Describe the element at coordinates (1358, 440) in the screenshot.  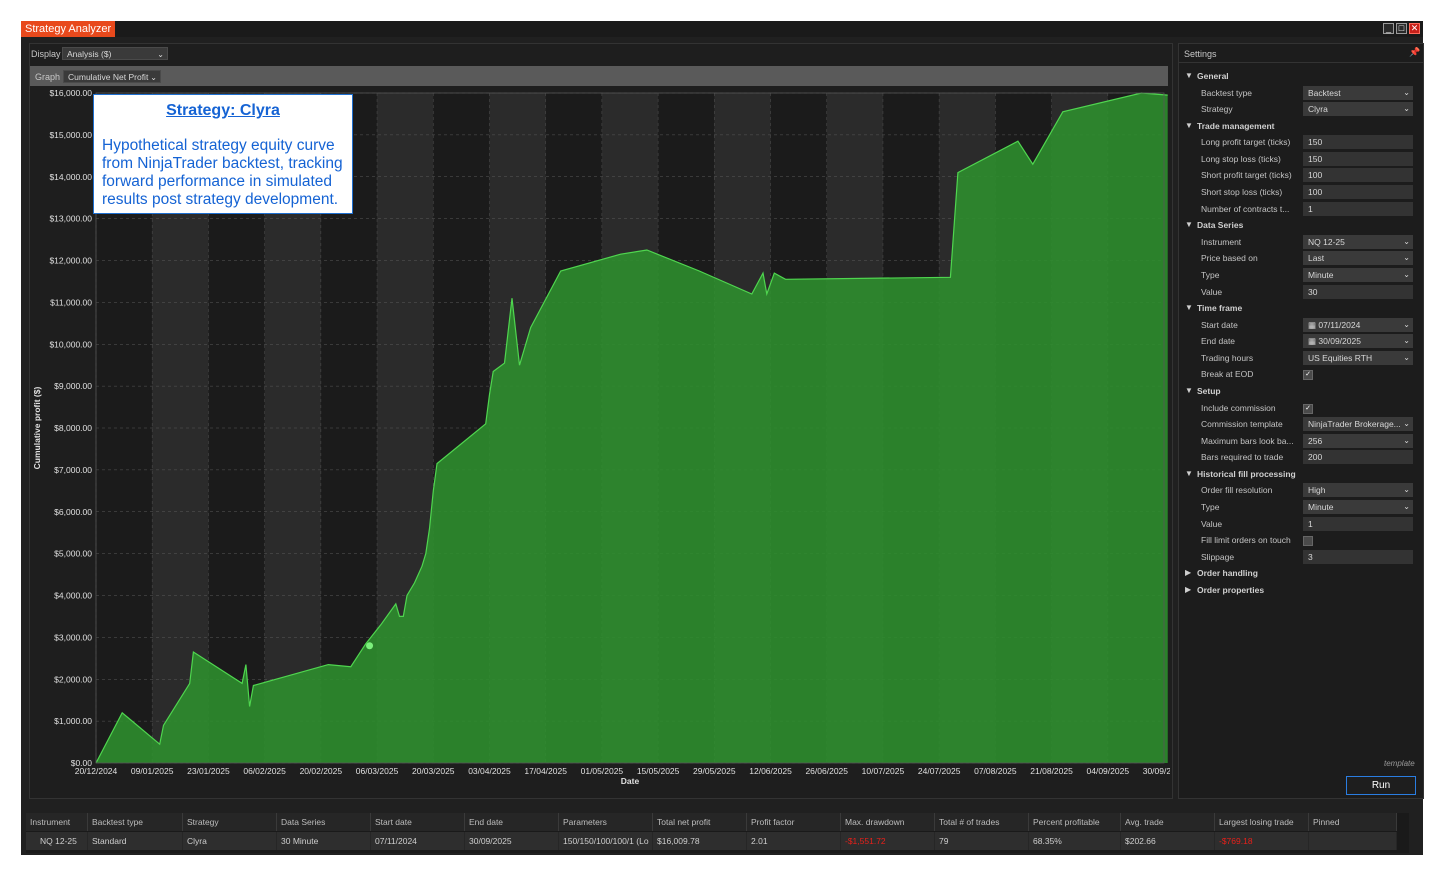
I see `setting-dropdown: 256 ⌄` at that location.